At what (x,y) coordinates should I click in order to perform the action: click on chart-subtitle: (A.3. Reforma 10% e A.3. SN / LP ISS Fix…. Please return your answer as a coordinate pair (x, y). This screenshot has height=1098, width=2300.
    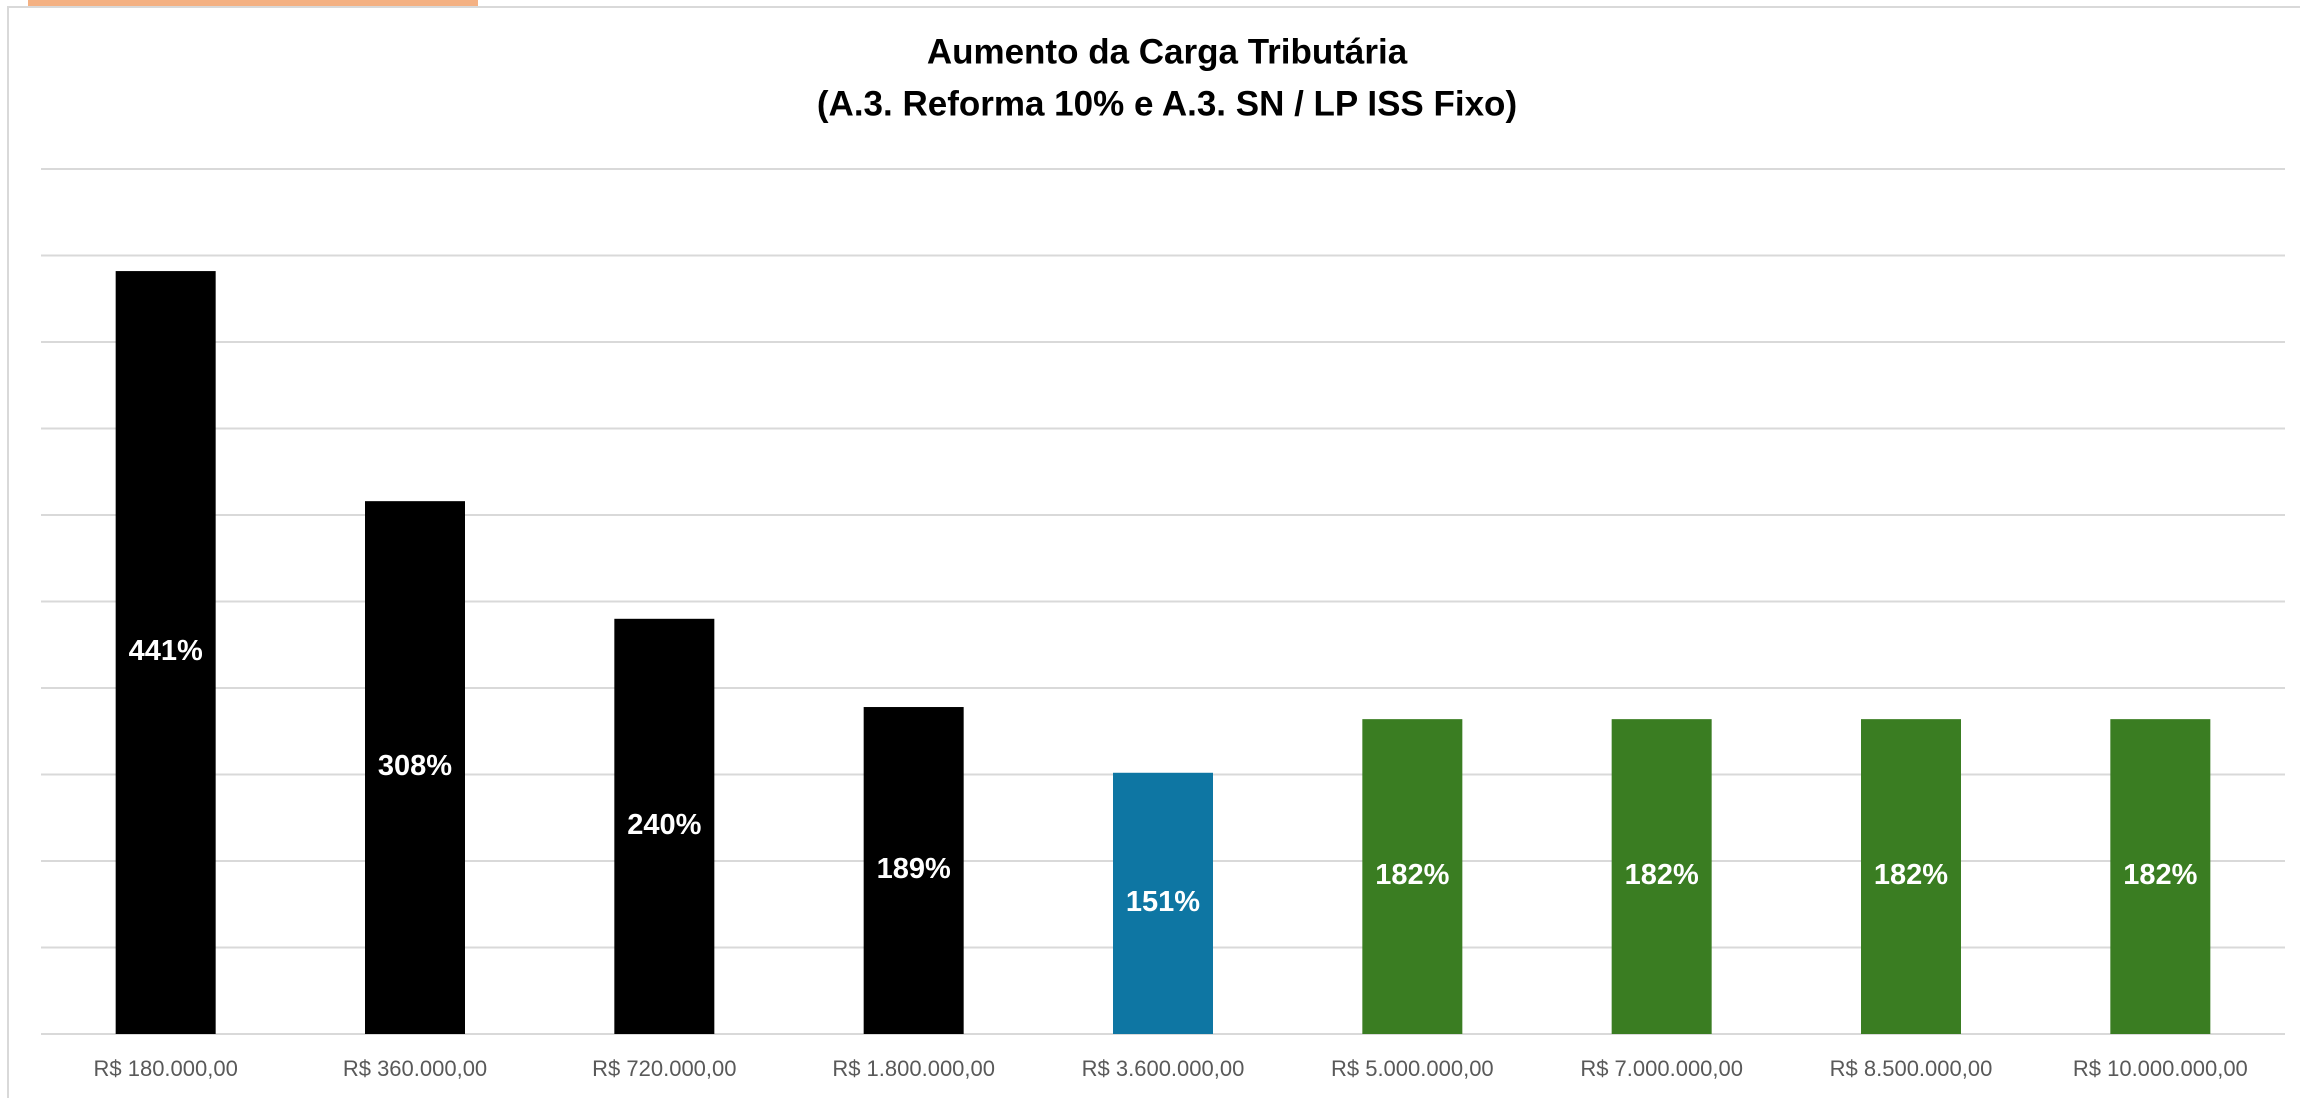
    Looking at the image, I should click on (1167, 103).